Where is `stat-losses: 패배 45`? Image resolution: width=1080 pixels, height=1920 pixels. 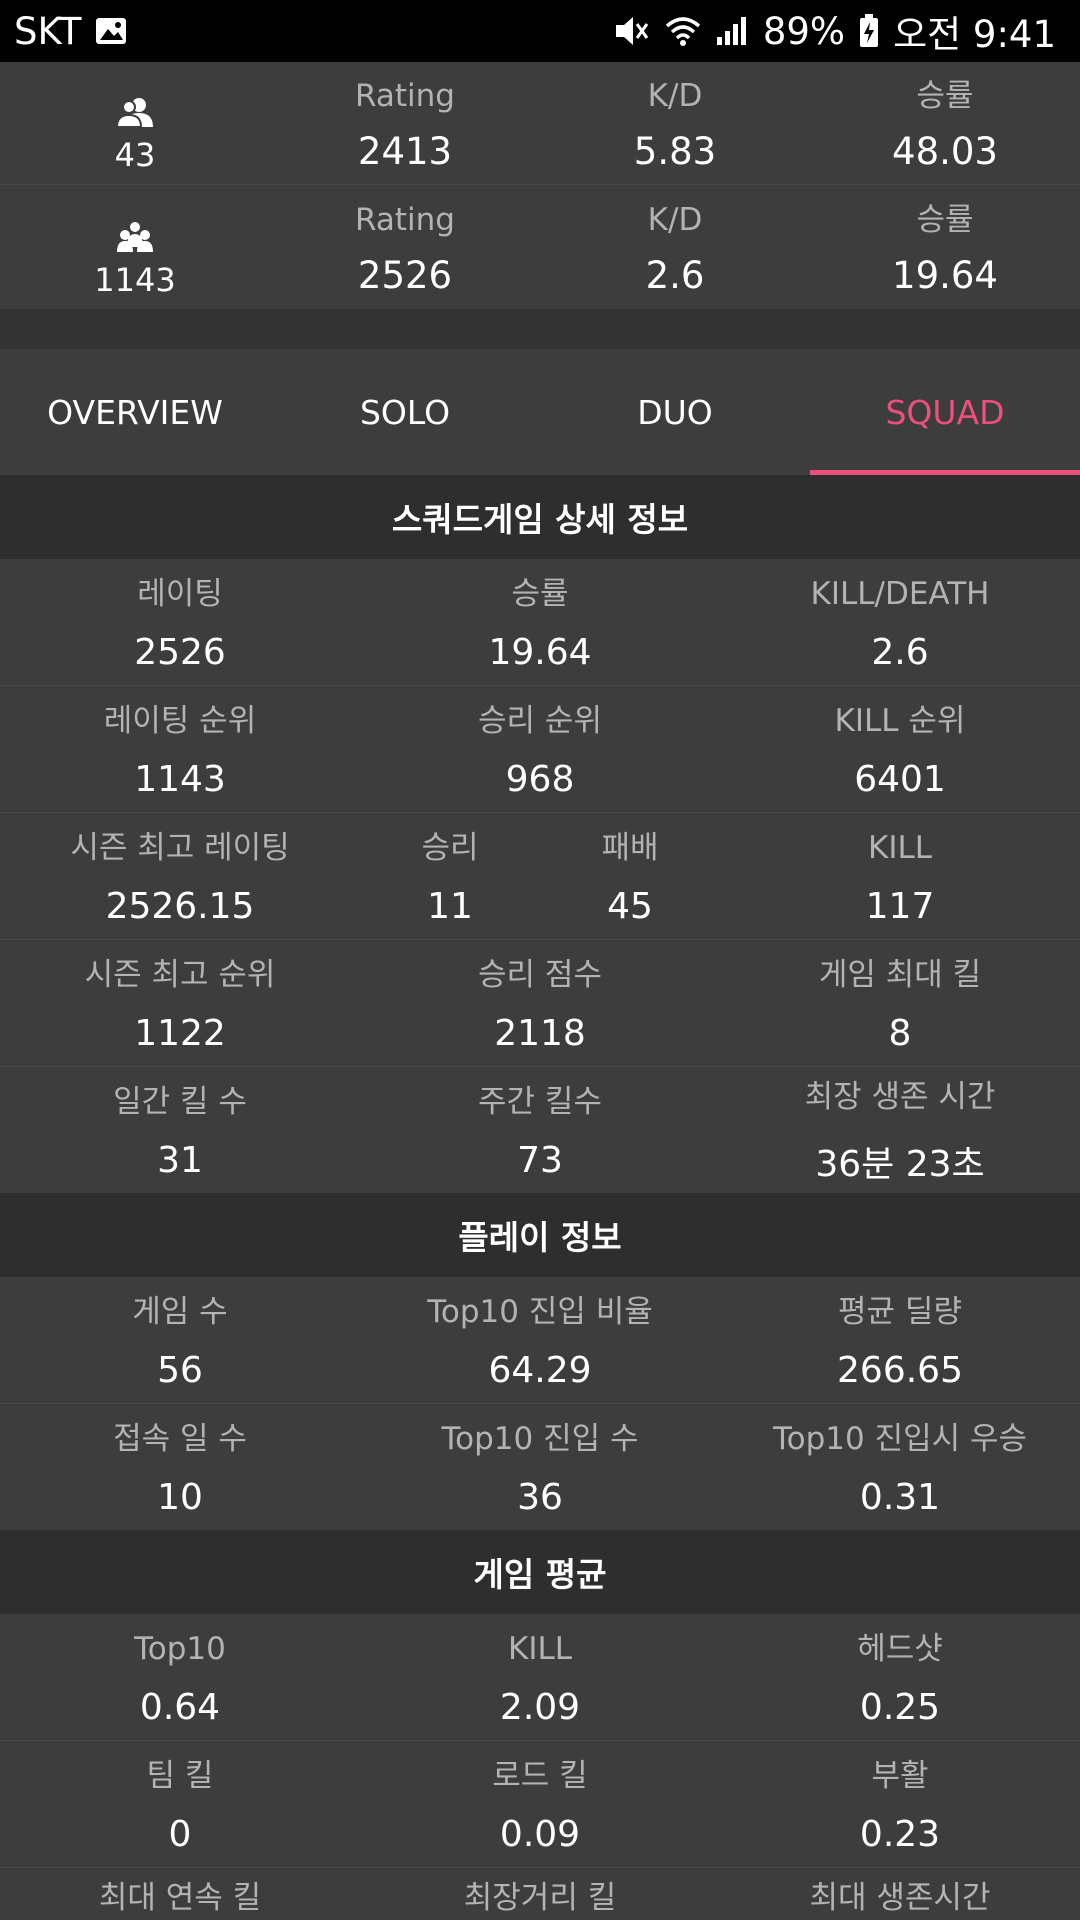
stat-losses: 패배 45 is located at coordinates (630, 876).